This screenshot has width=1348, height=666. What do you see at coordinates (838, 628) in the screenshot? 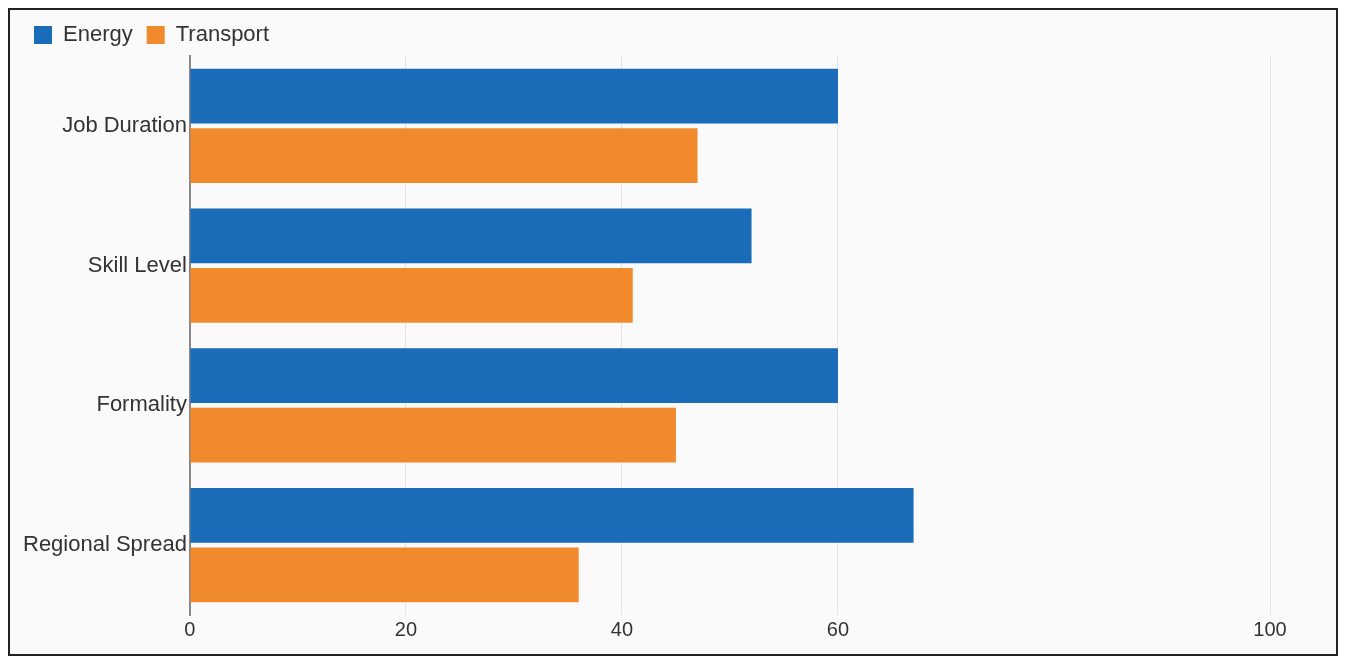
I see `x-tick-label: 60` at bounding box center [838, 628].